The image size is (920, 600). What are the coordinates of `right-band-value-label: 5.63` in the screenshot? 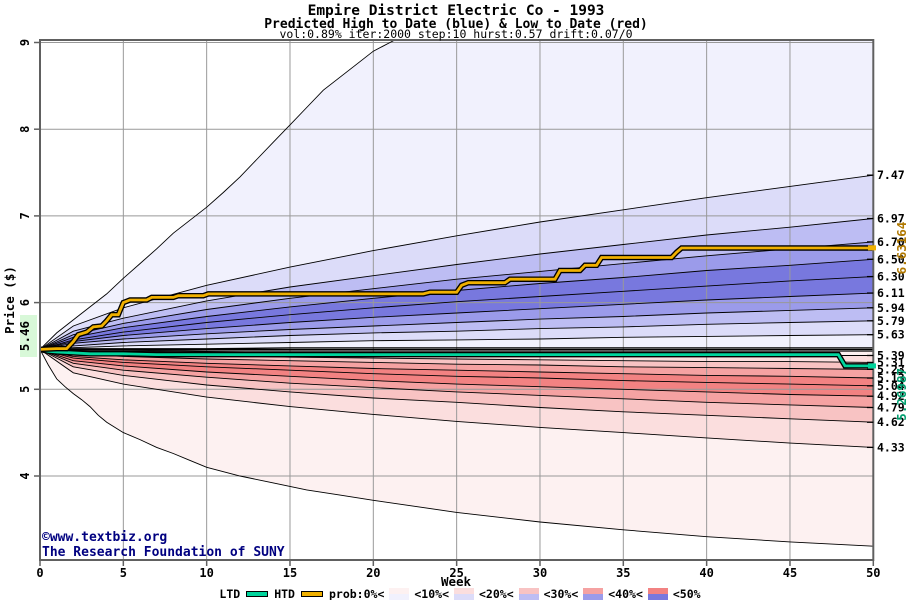 It's located at (891, 335).